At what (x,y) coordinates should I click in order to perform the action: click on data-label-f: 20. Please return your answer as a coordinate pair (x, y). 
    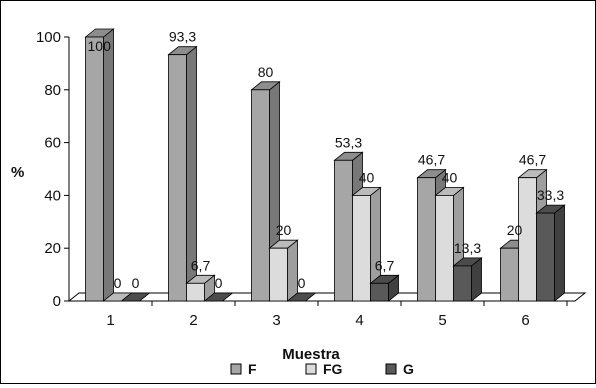
    Looking at the image, I should click on (515, 230).